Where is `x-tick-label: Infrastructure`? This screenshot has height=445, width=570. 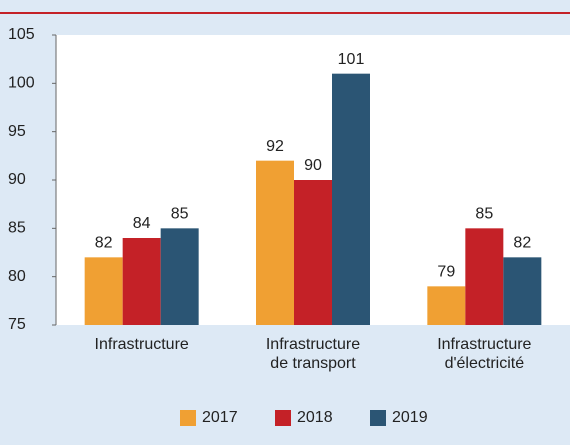 x-tick-label: Infrastructure is located at coordinates (142, 344).